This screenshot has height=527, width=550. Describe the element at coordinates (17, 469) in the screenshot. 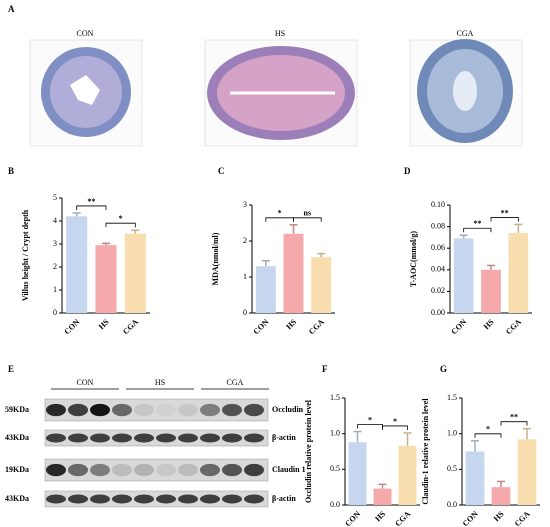

I see `marker-size: 19KDa` at that location.